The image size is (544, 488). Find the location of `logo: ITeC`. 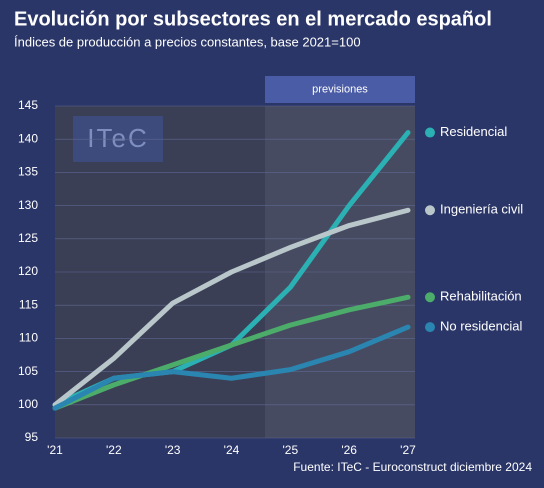

logo: ITeC is located at coordinates (117, 138).